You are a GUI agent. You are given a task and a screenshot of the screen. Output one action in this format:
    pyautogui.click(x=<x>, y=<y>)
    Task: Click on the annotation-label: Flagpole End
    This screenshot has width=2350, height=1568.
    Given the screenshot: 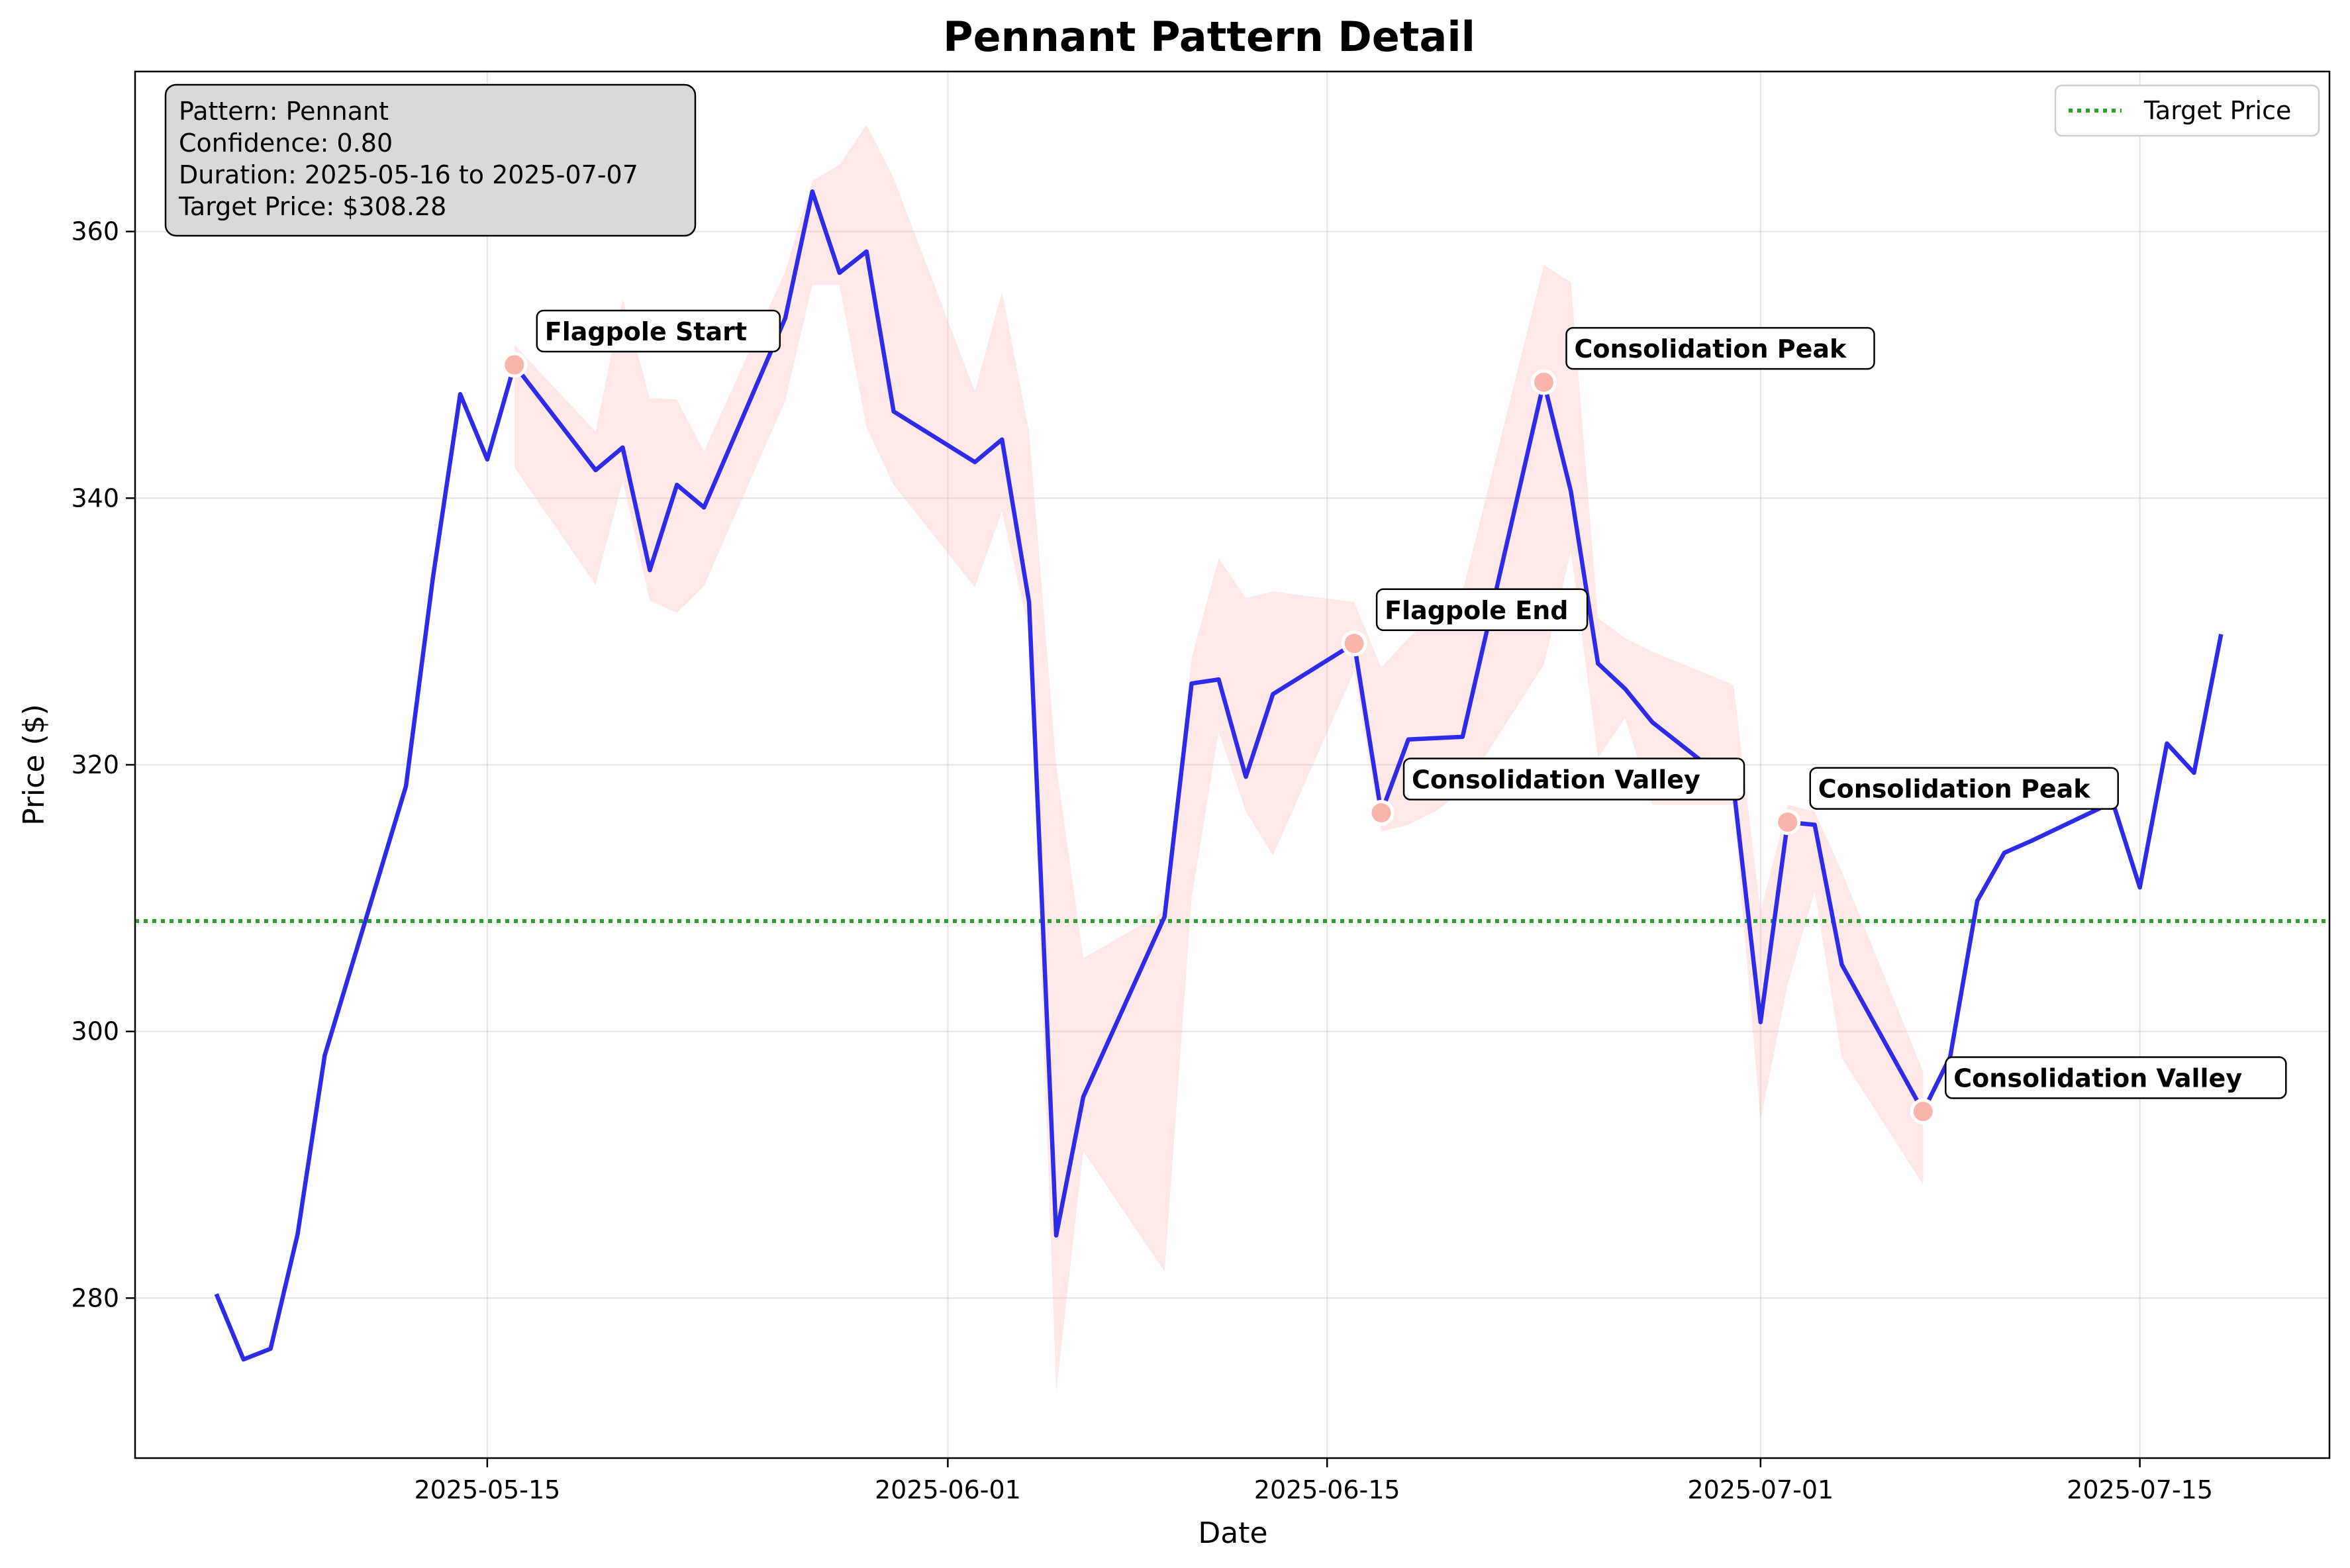 What is the action you would take?
    pyautogui.click(x=1482, y=610)
    